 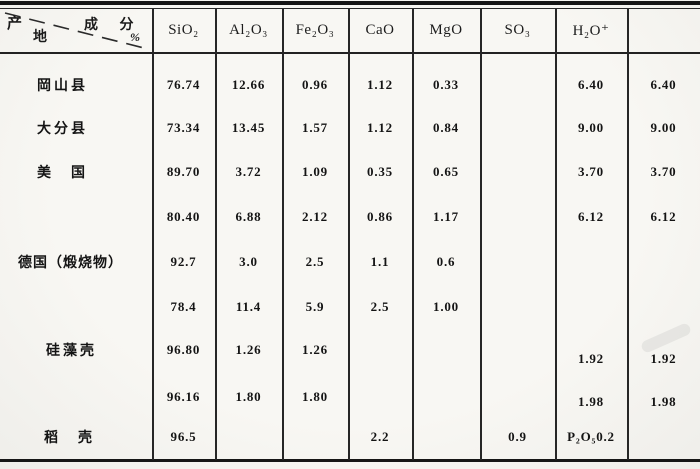 I want to click on corner-char-origin-2: 地, so click(x=40, y=37).